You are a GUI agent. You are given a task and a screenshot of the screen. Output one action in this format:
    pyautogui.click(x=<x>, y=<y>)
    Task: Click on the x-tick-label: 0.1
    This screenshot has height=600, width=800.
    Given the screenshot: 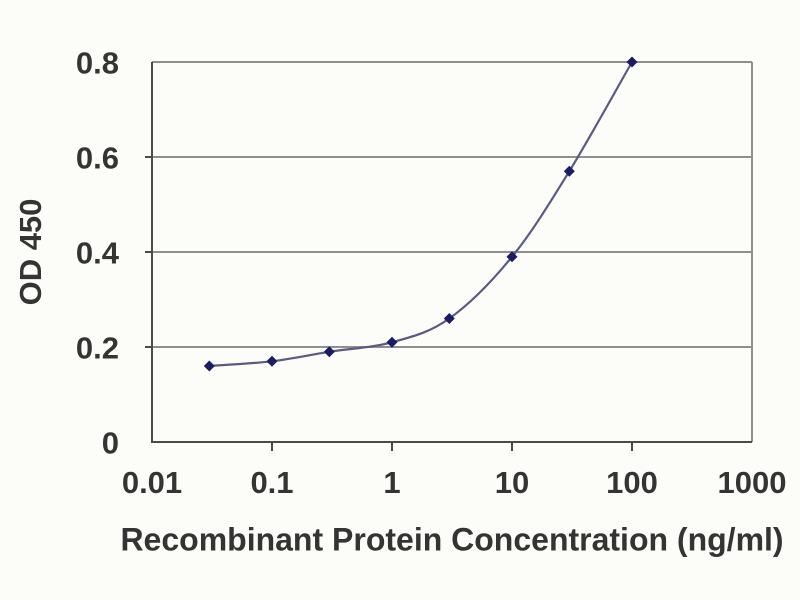 What is the action you would take?
    pyautogui.click(x=271, y=482)
    